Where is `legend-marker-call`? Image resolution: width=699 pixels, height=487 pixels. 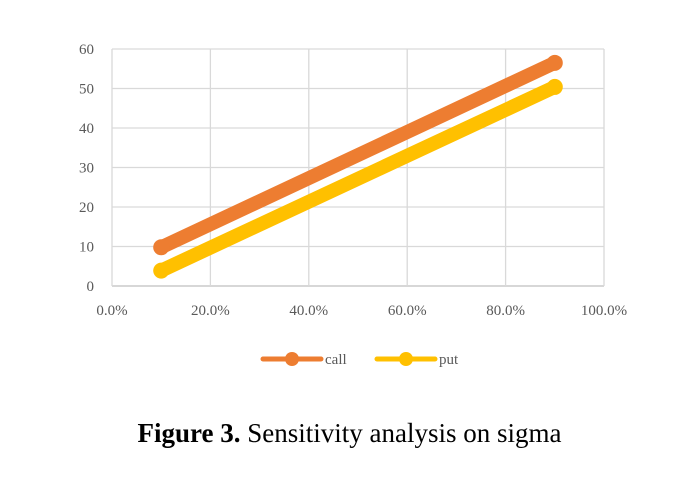 legend-marker-call is located at coordinates (292, 359).